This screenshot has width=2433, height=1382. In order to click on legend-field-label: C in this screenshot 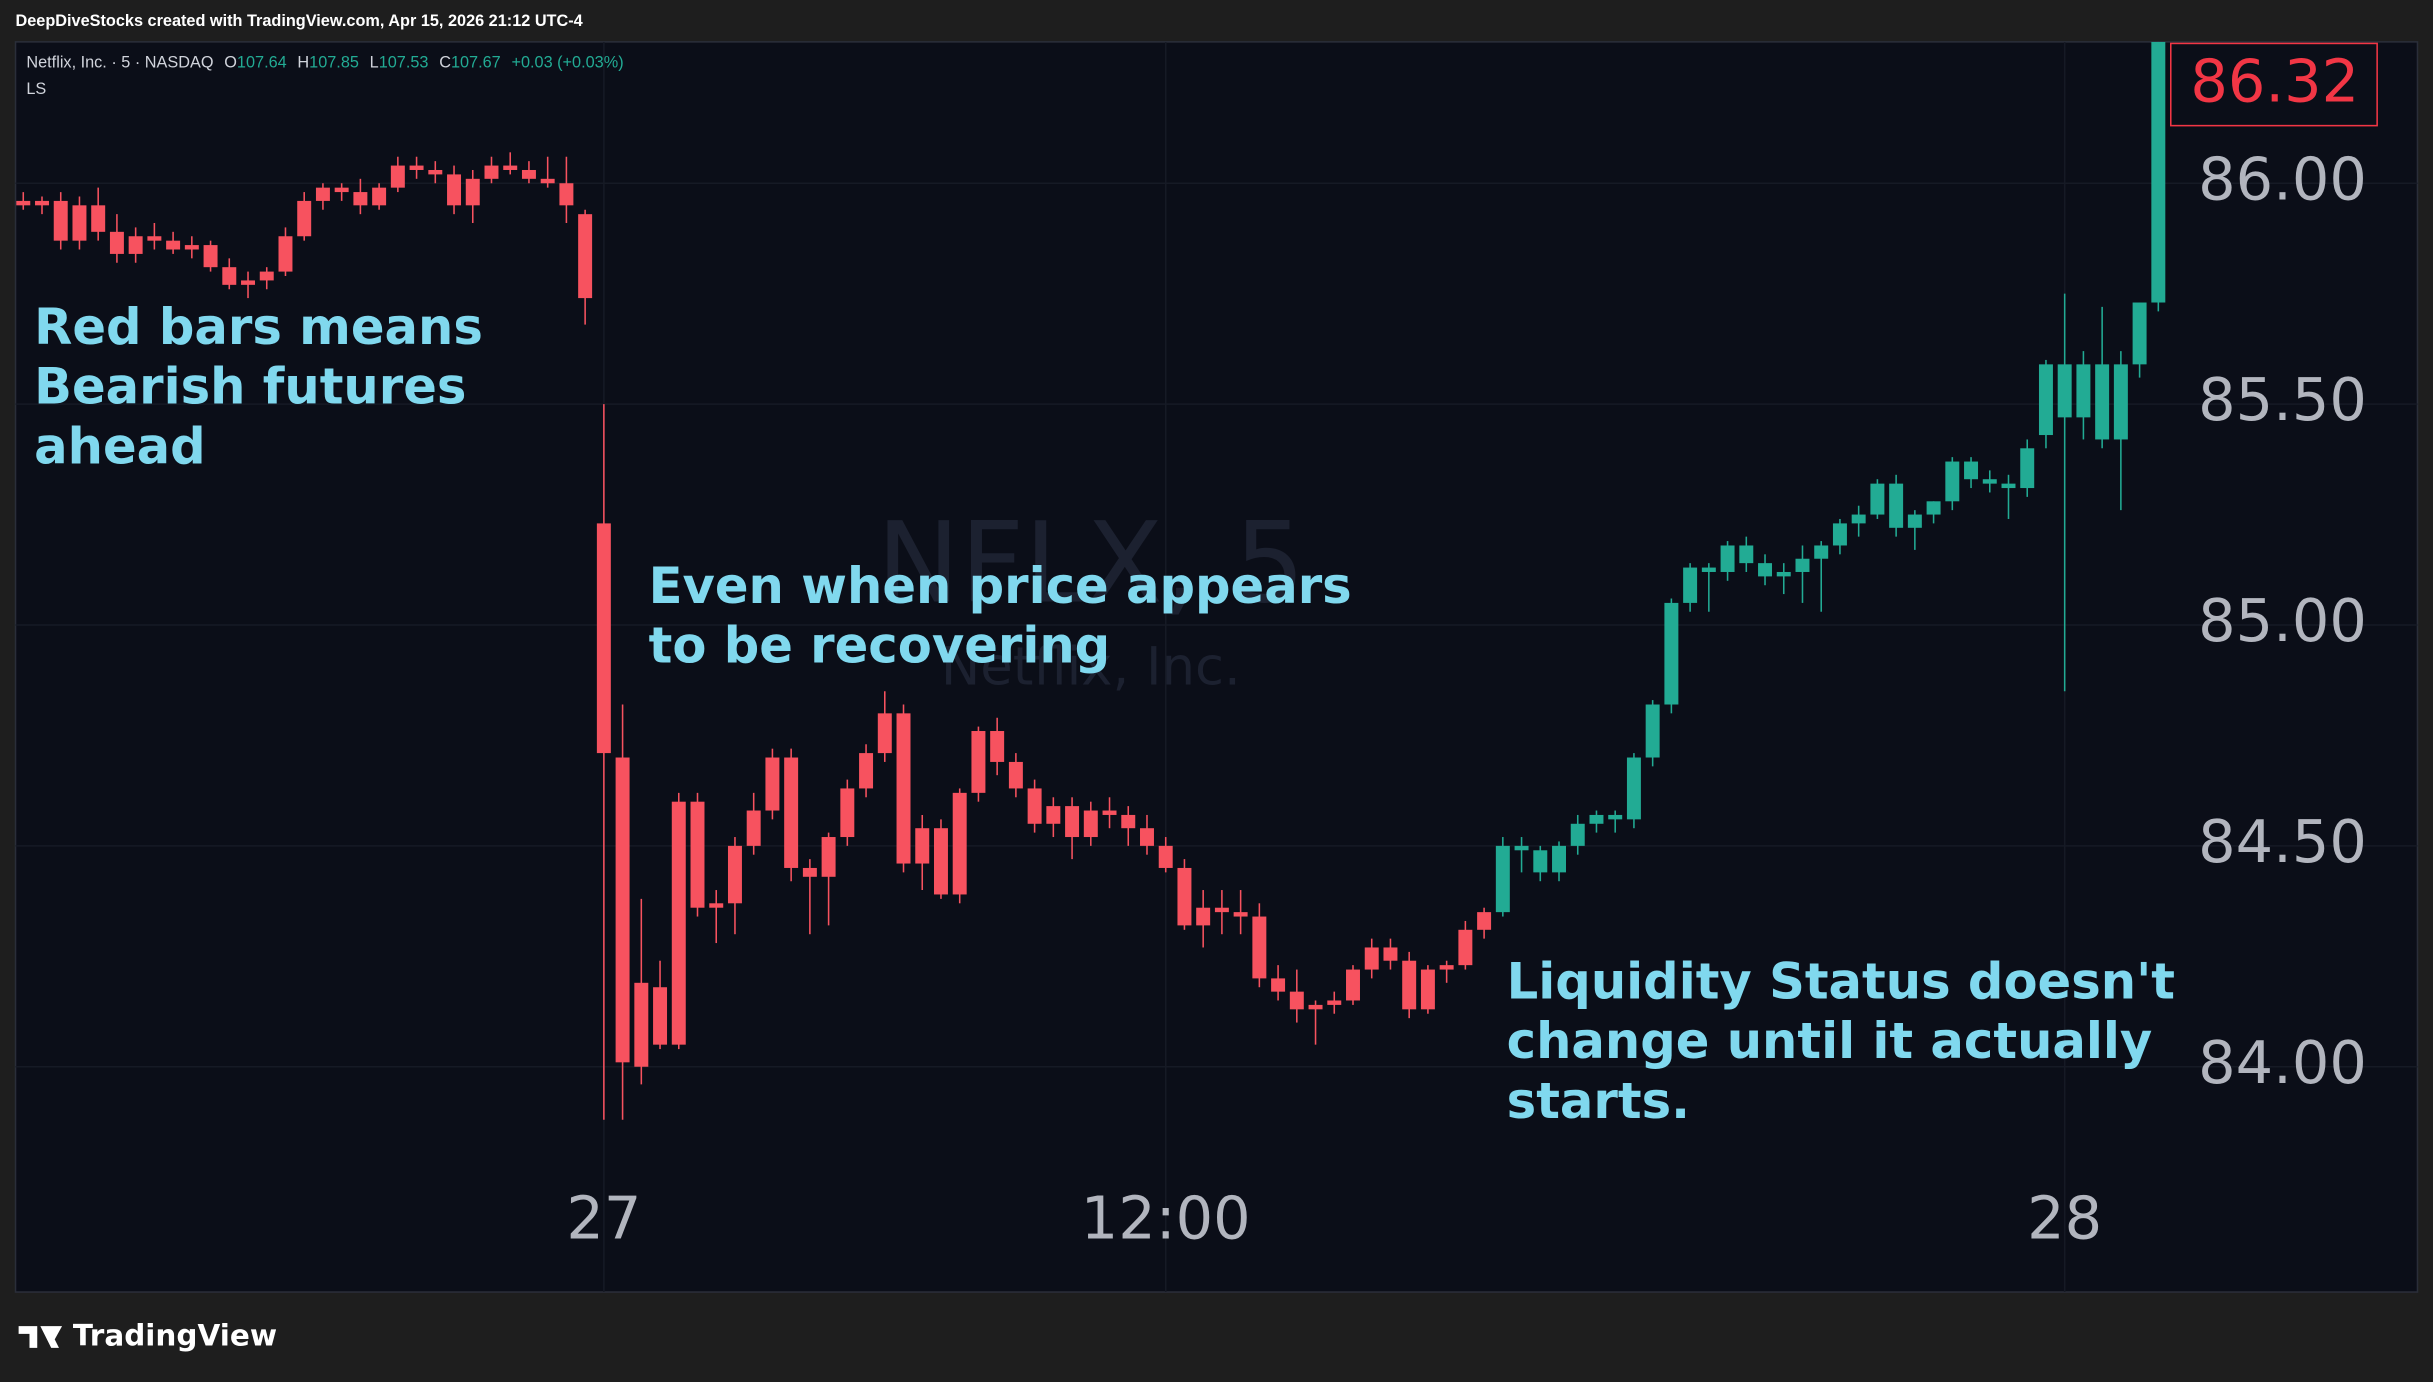, I will do `click(445, 63)`.